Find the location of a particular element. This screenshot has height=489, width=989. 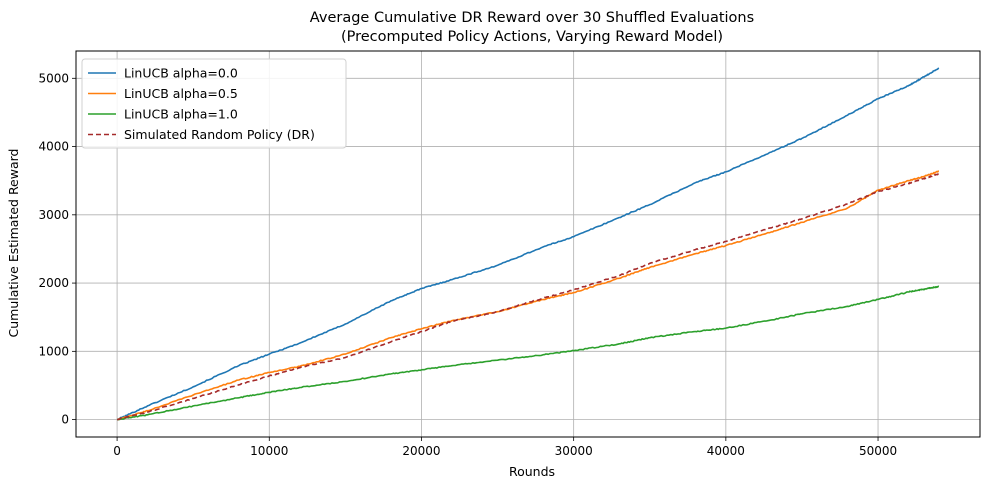

x-tick-label: 50000 is located at coordinates (878, 451).